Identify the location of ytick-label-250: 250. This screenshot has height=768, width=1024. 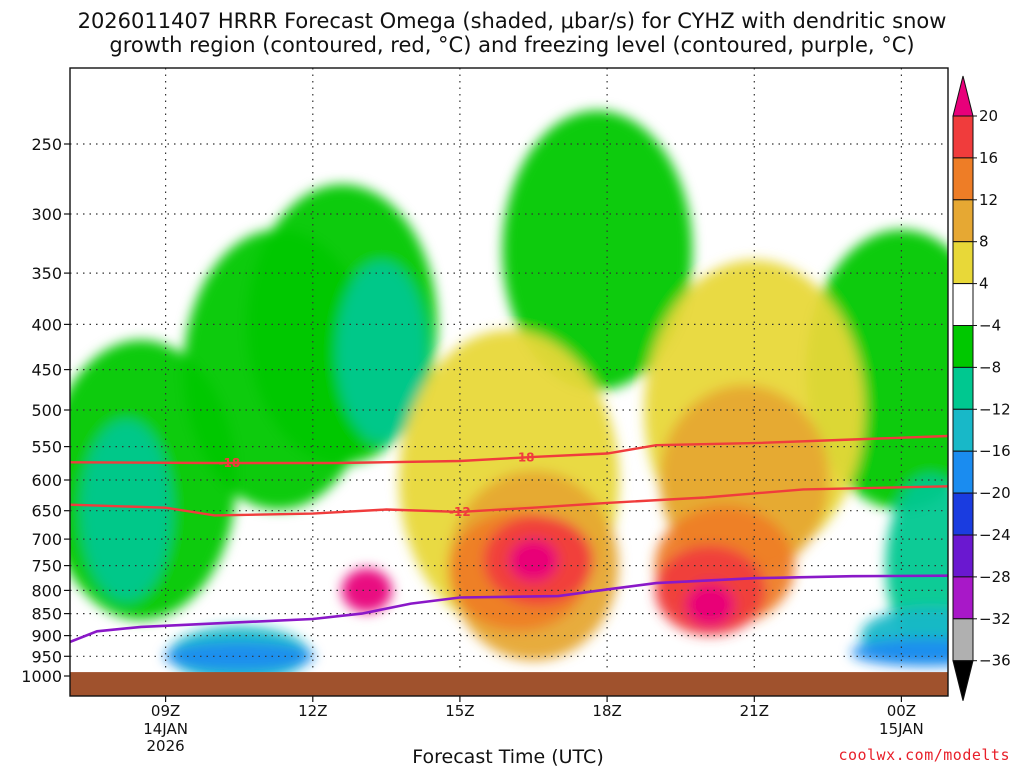
(46, 144).